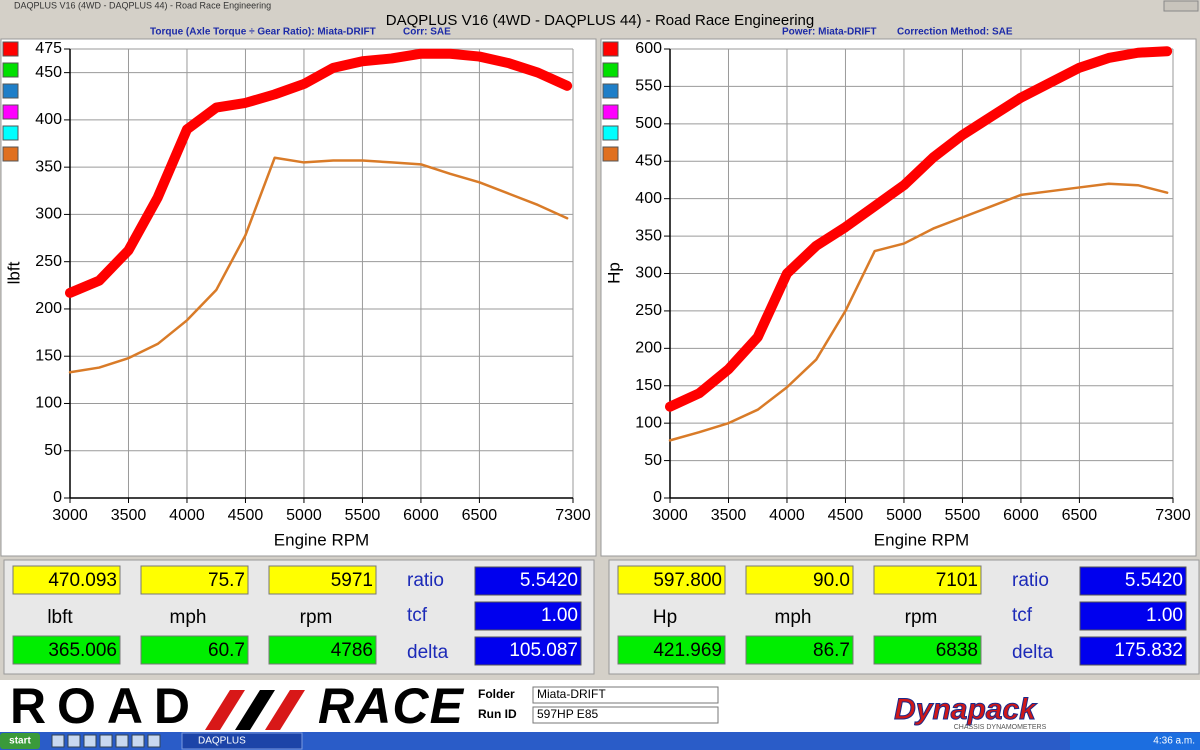 This screenshot has width=1200, height=750. I want to click on task-button, so click(242, 741).